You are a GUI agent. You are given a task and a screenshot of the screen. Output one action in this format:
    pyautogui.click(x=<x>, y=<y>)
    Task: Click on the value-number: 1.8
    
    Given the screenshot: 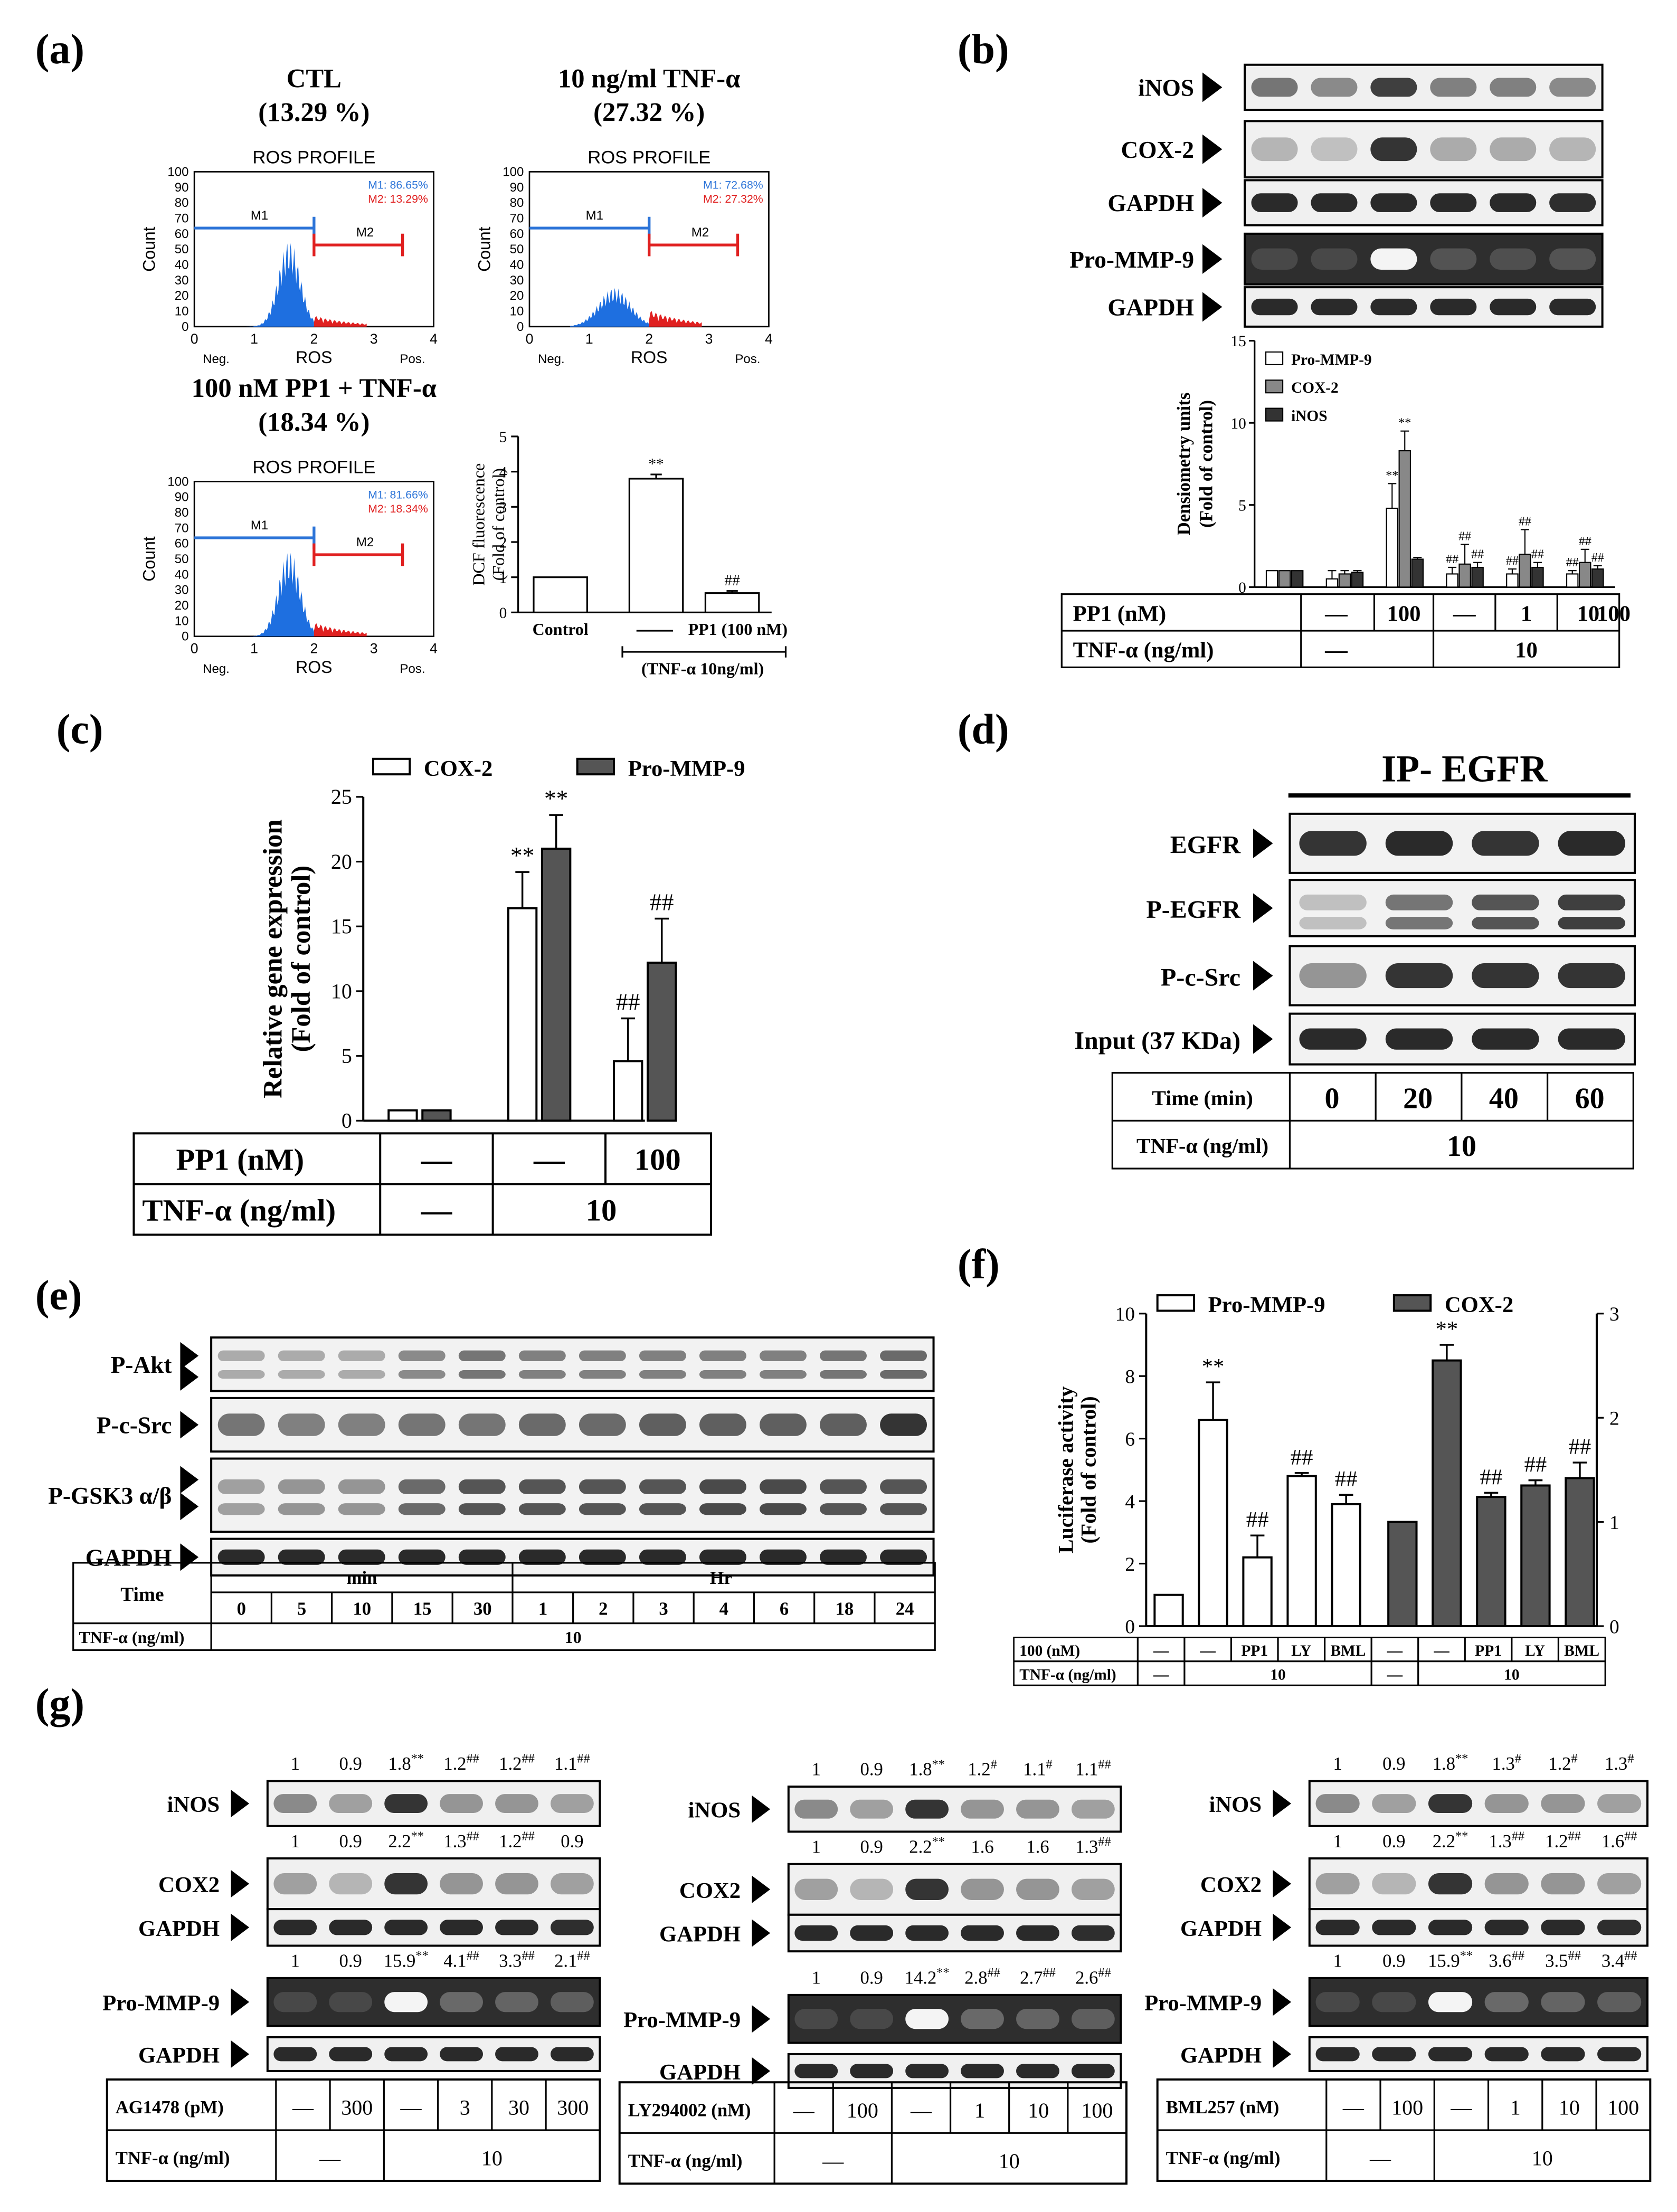 What is the action you would take?
    pyautogui.click(x=1444, y=1764)
    